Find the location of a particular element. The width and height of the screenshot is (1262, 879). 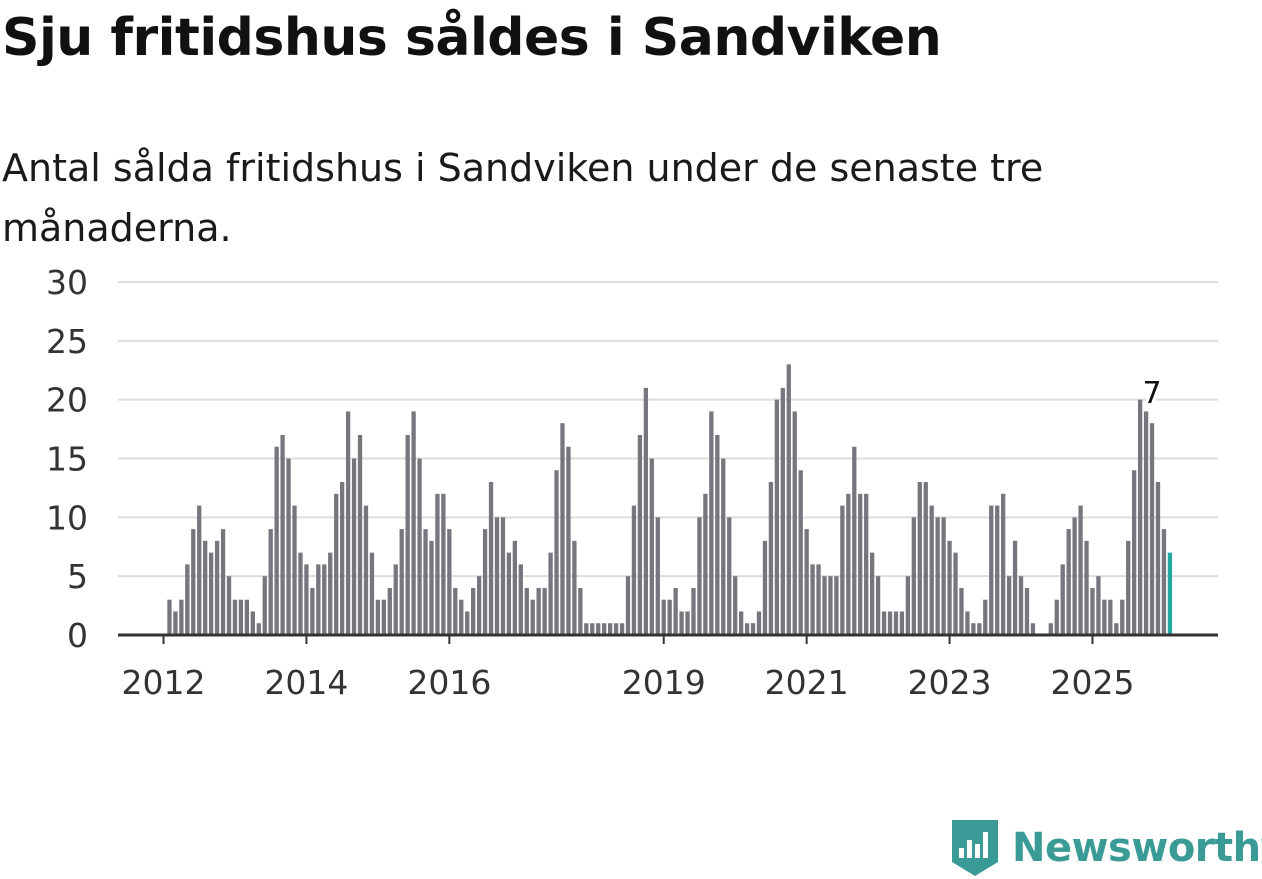

y-tick-label: 5 is located at coordinates (77, 576).